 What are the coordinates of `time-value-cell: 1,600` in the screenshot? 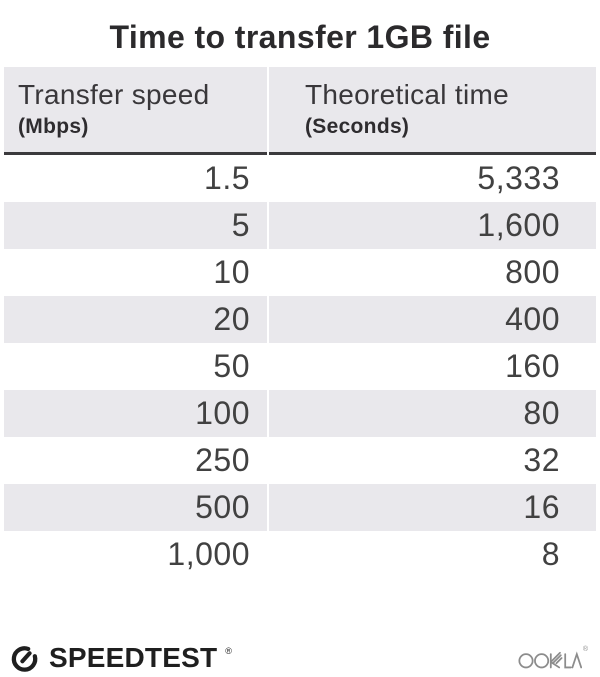 It's located at (432, 225).